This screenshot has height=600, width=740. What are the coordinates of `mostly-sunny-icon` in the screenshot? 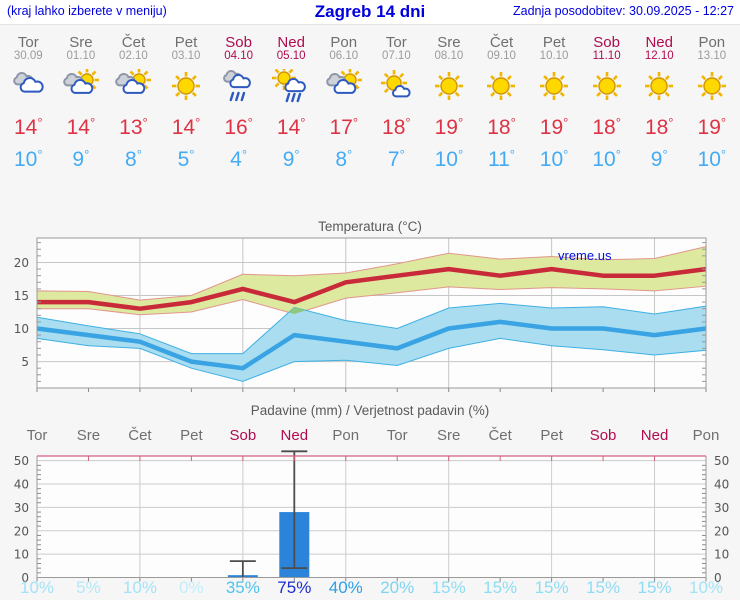 It's located at (396, 88).